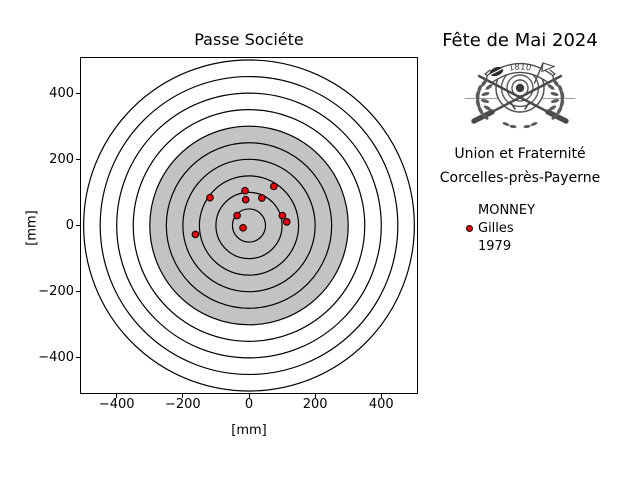  I want to click on laurel-branch-right-icon, so click(556, 99).